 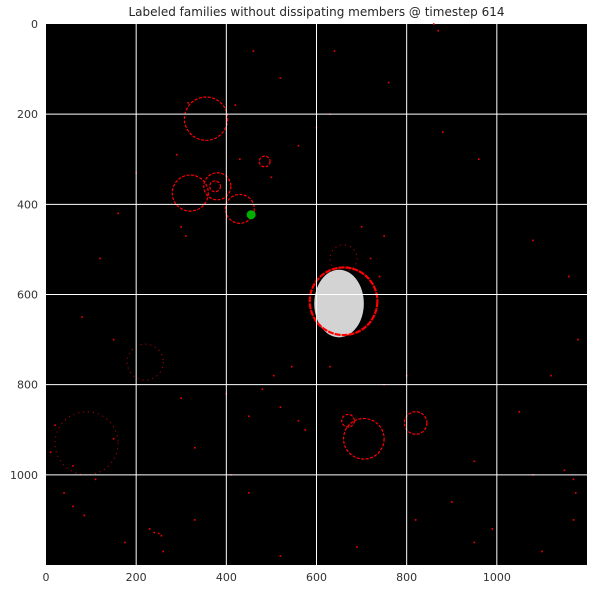 What do you see at coordinates (136, 577) in the screenshot?
I see `x-tick-label-1: 200` at bounding box center [136, 577].